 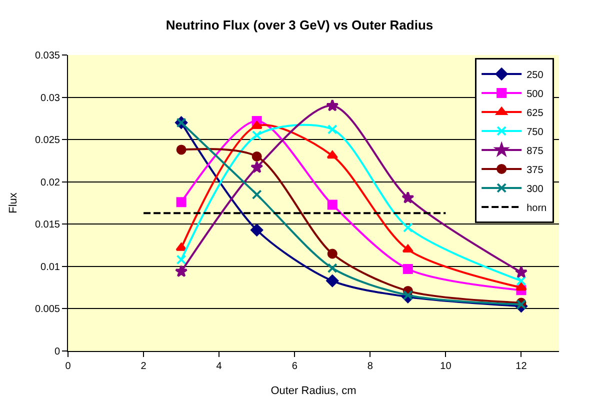 I want to click on x-tick-label: 4, so click(x=219, y=366).